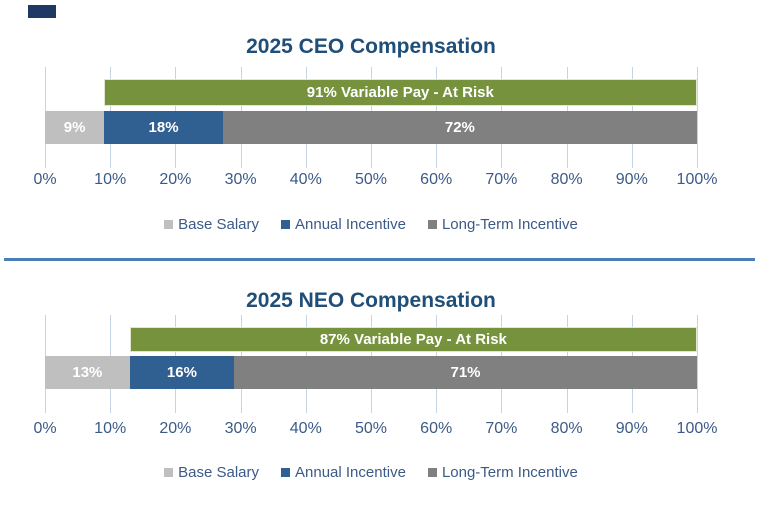  I want to click on segment-annual-incentive: 16%, so click(182, 372).